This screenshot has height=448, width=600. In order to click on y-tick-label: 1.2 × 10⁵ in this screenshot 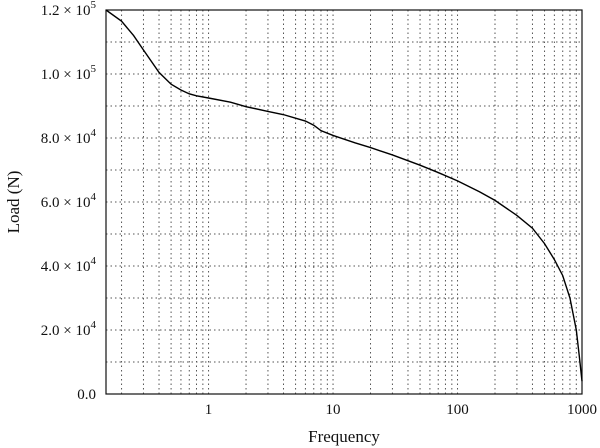, I will do `click(69, 9)`.